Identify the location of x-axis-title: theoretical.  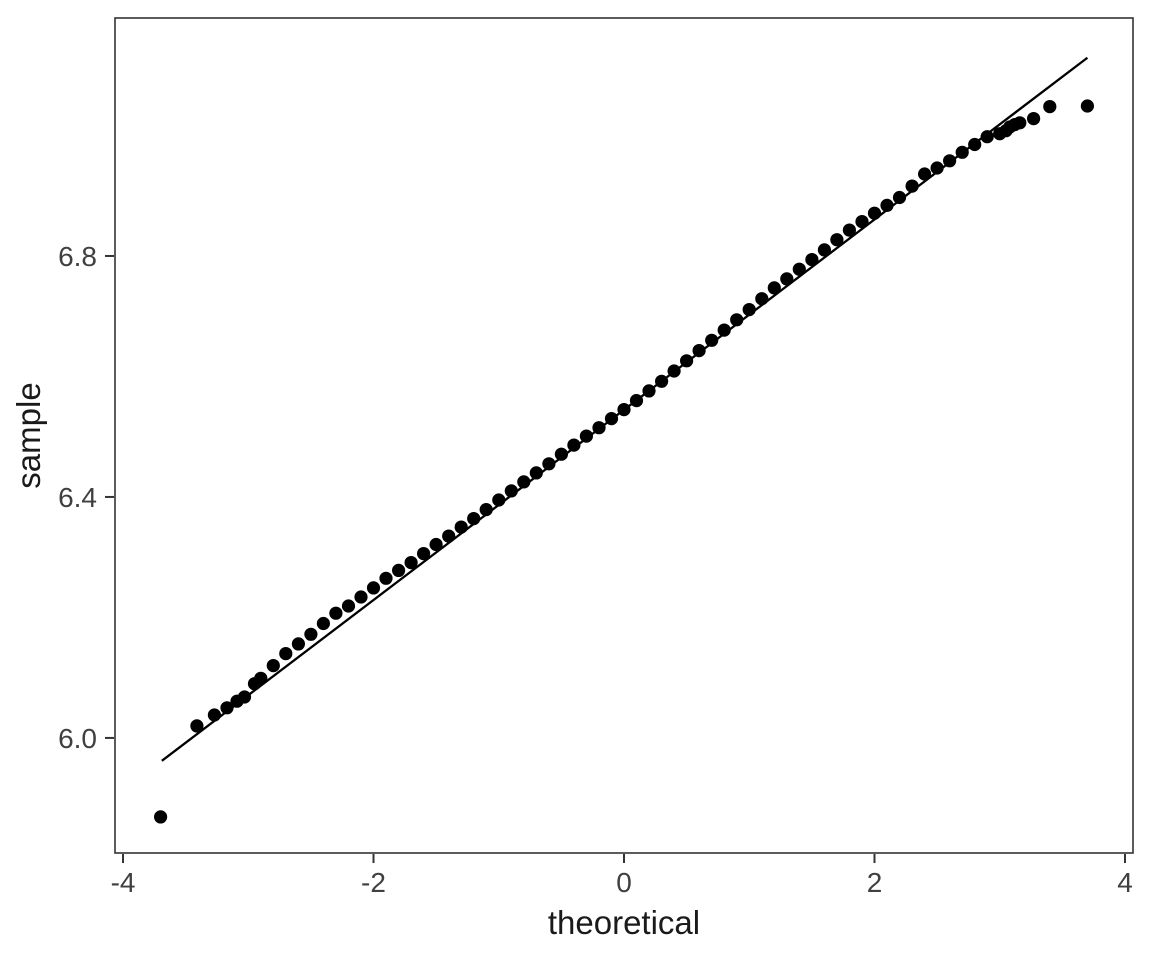
(624, 922).